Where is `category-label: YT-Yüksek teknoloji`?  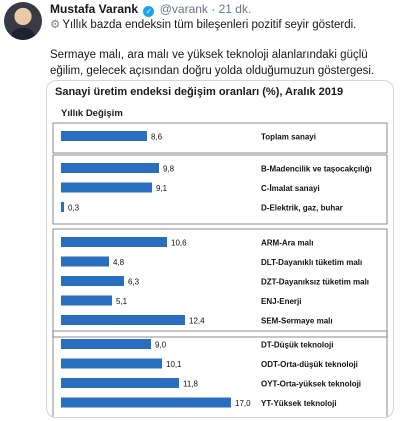 category-label: YT-Yüksek teknoloji is located at coordinates (299, 403).